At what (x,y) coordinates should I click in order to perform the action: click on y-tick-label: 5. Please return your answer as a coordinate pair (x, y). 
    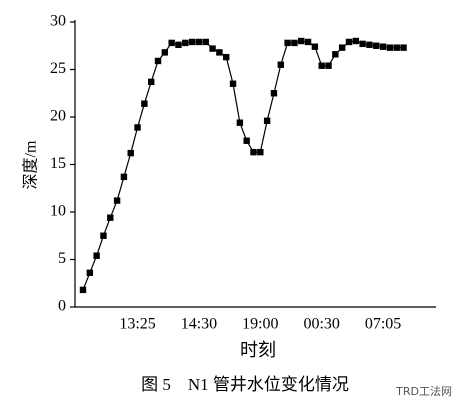
    Looking at the image, I should click on (62, 258).